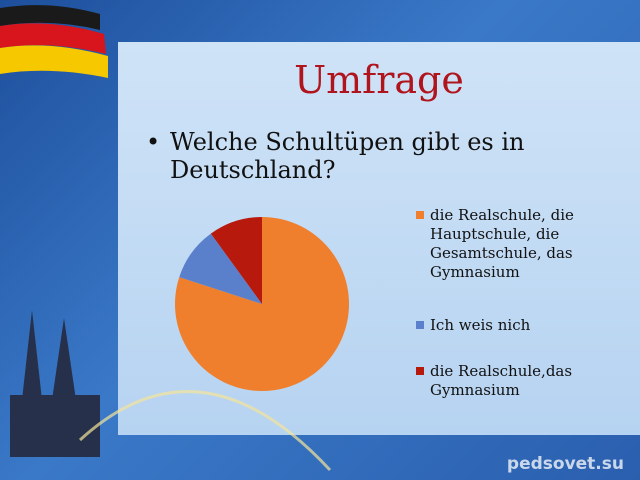 This screenshot has height=480, width=640. I want to click on legend-label: die Realschule,das Gymnasium, so click(501, 380).